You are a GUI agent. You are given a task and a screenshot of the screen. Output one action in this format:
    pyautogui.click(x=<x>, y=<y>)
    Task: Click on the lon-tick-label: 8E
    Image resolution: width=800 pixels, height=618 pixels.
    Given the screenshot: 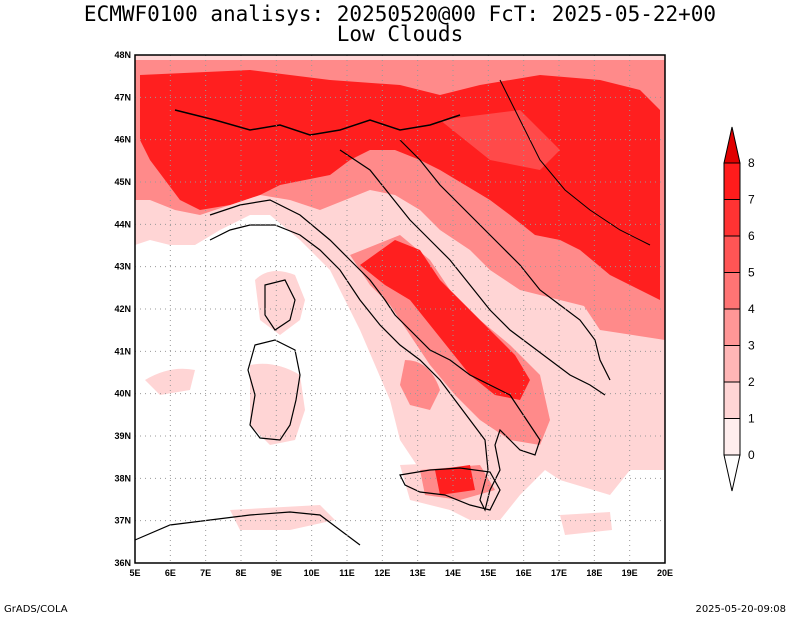 What is the action you would take?
    pyautogui.click(x=240, y=573)
    